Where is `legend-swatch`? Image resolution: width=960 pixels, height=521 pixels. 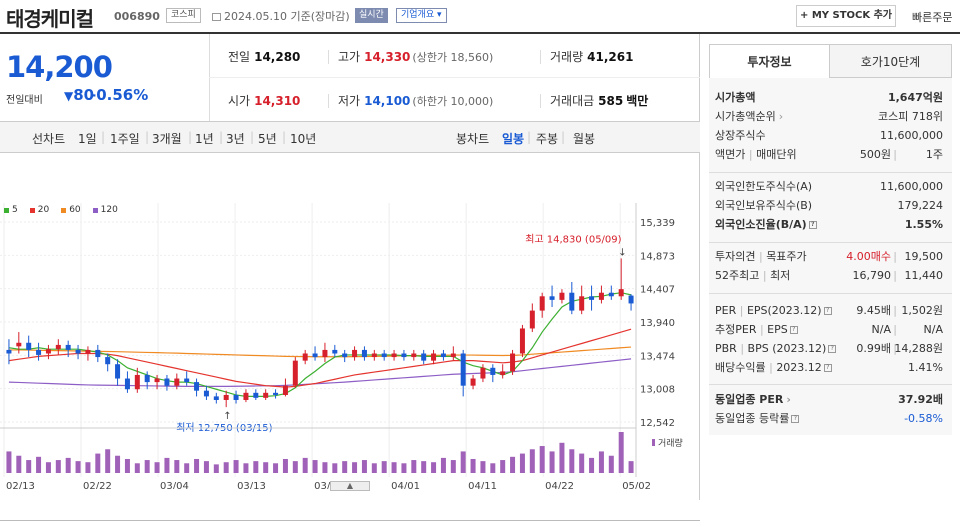
legend-swatch is located at coordinates (64, 210).